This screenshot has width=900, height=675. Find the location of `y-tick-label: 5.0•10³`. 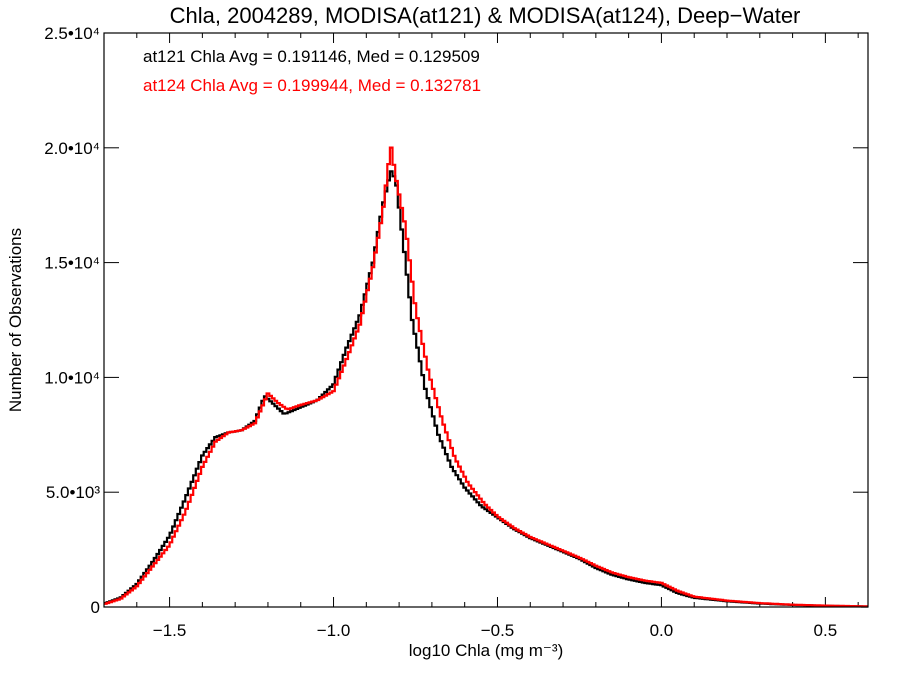

y-tick-label: 5.0•10³ is located at coordinates (73, 492).